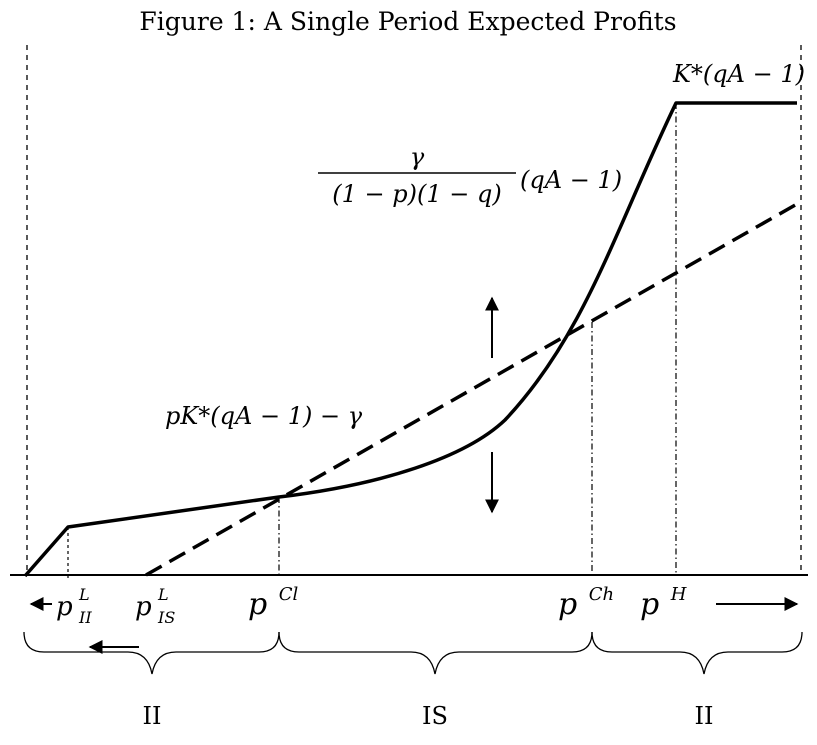  What do you see at coordinates (264, 416) in the screenshot?
I see `dashed-line-label: pK*(qA − 1) − γ` at bounding box center [264, 416].